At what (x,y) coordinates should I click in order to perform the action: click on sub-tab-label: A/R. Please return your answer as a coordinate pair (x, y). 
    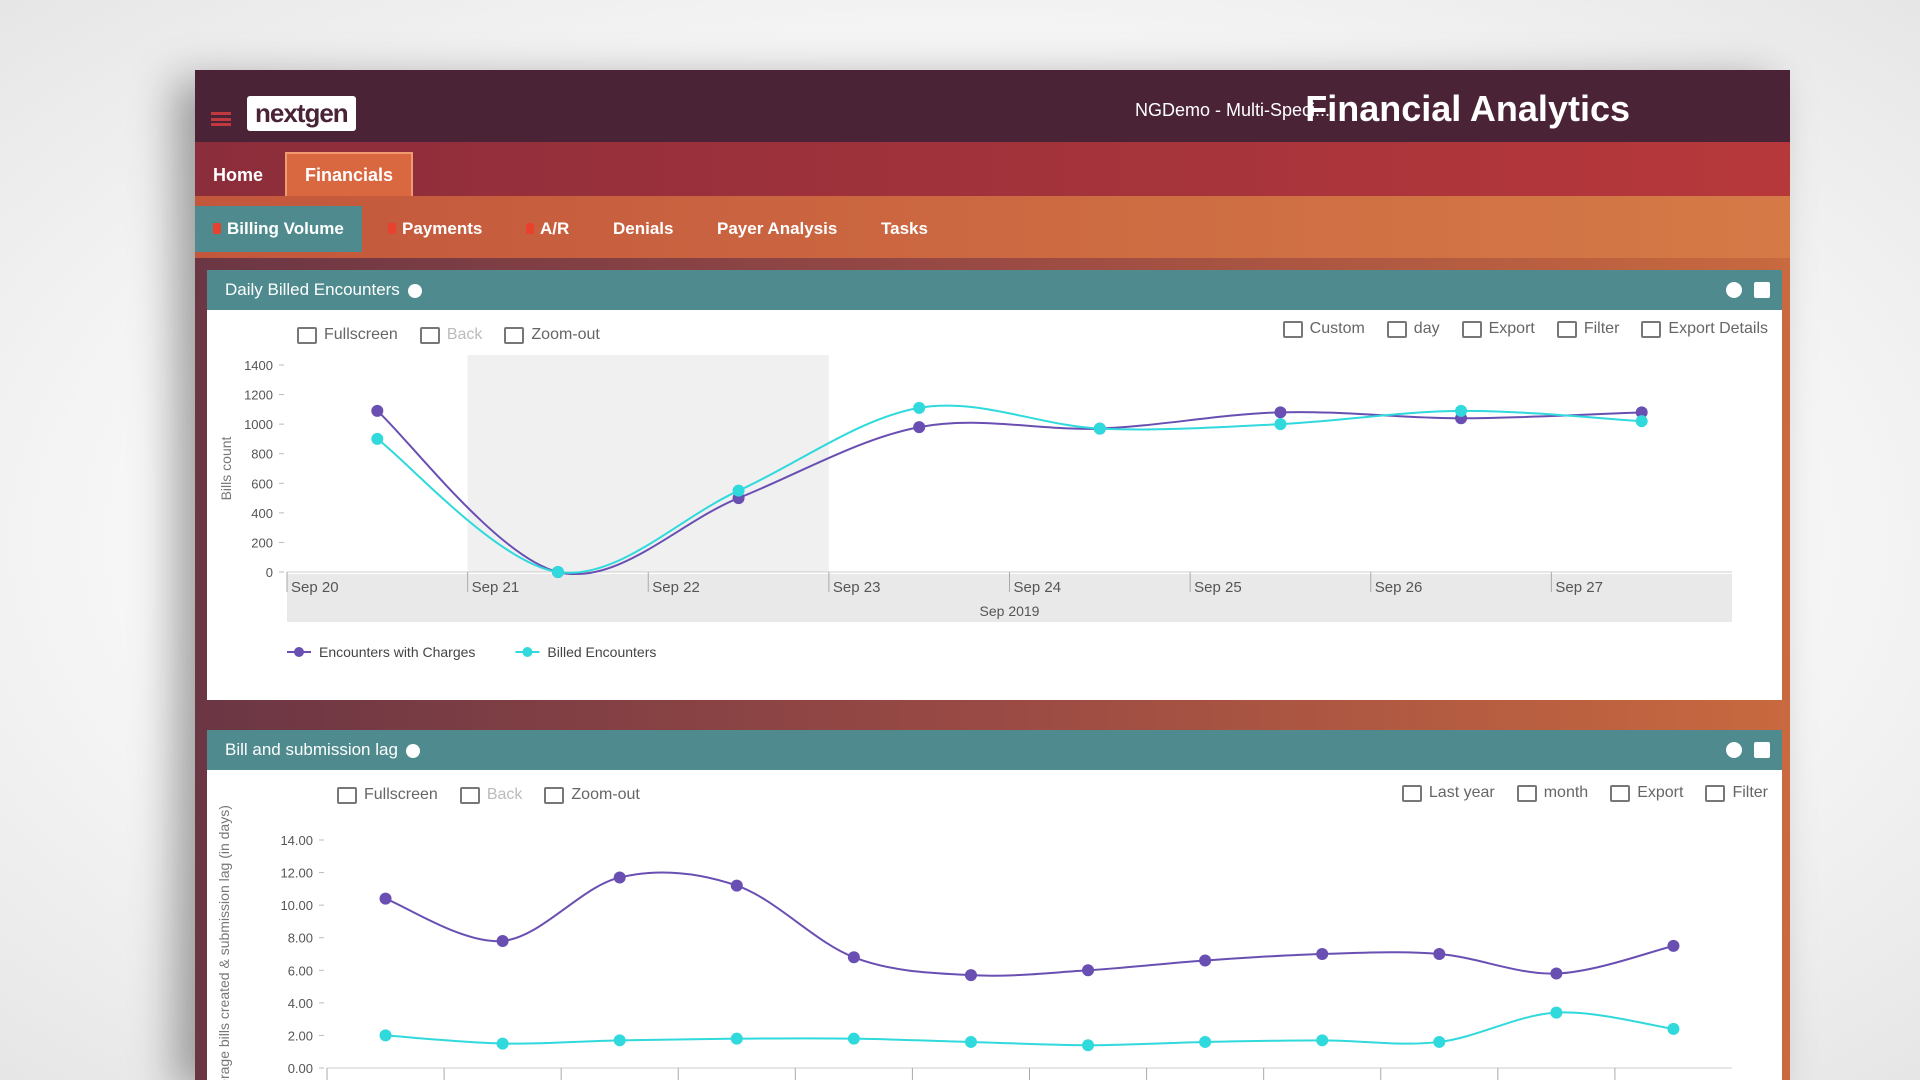
    Looking at the image, I should click on (555, 228).